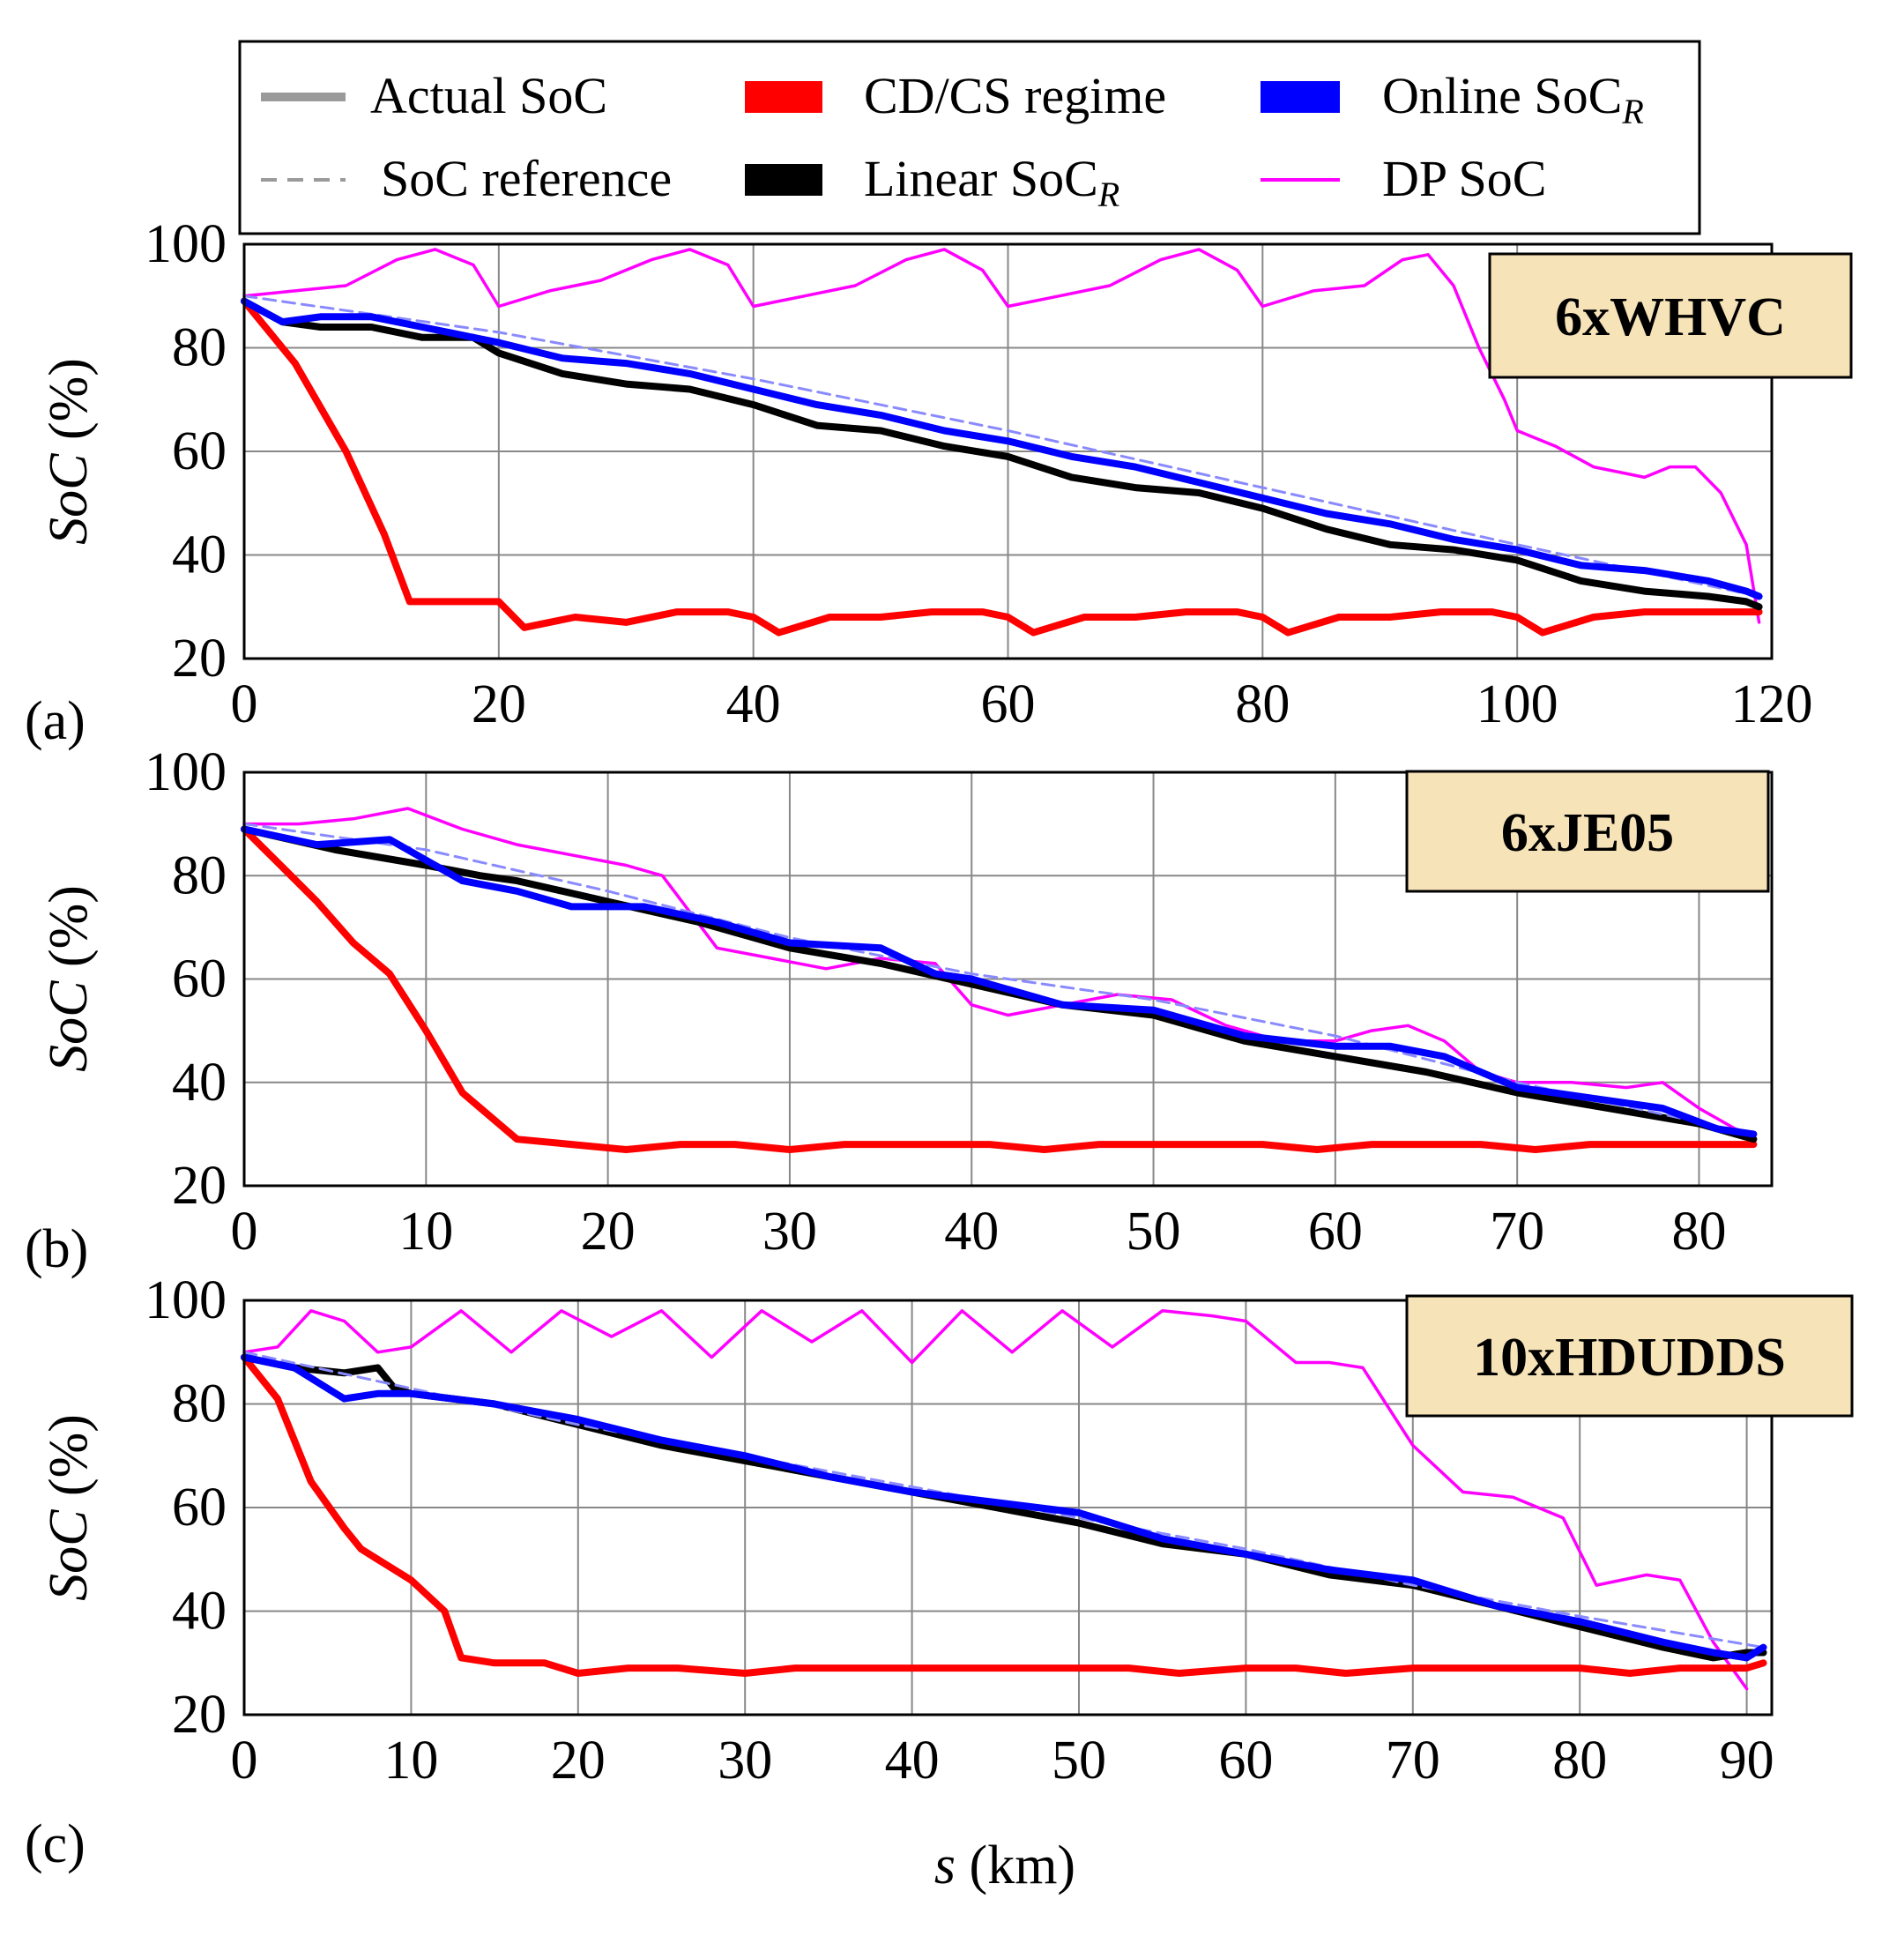 Image resolution: width=1904 pixels, height=1936 pixels. I want to click on legend-cdcs-label: CD/CS regime, so click(1015, 95).